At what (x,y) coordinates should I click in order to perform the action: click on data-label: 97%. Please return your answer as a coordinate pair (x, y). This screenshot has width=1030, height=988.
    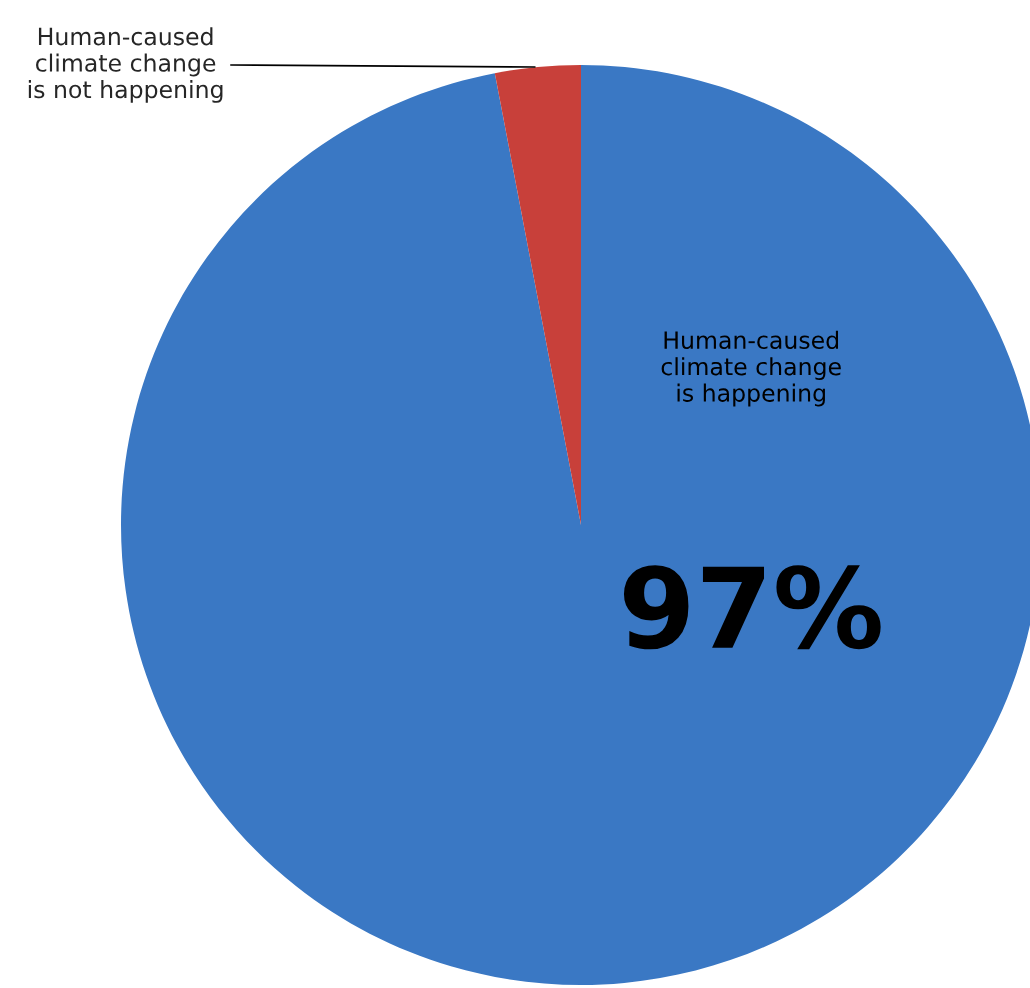
    Looking at the image, I should click on (752, 607).